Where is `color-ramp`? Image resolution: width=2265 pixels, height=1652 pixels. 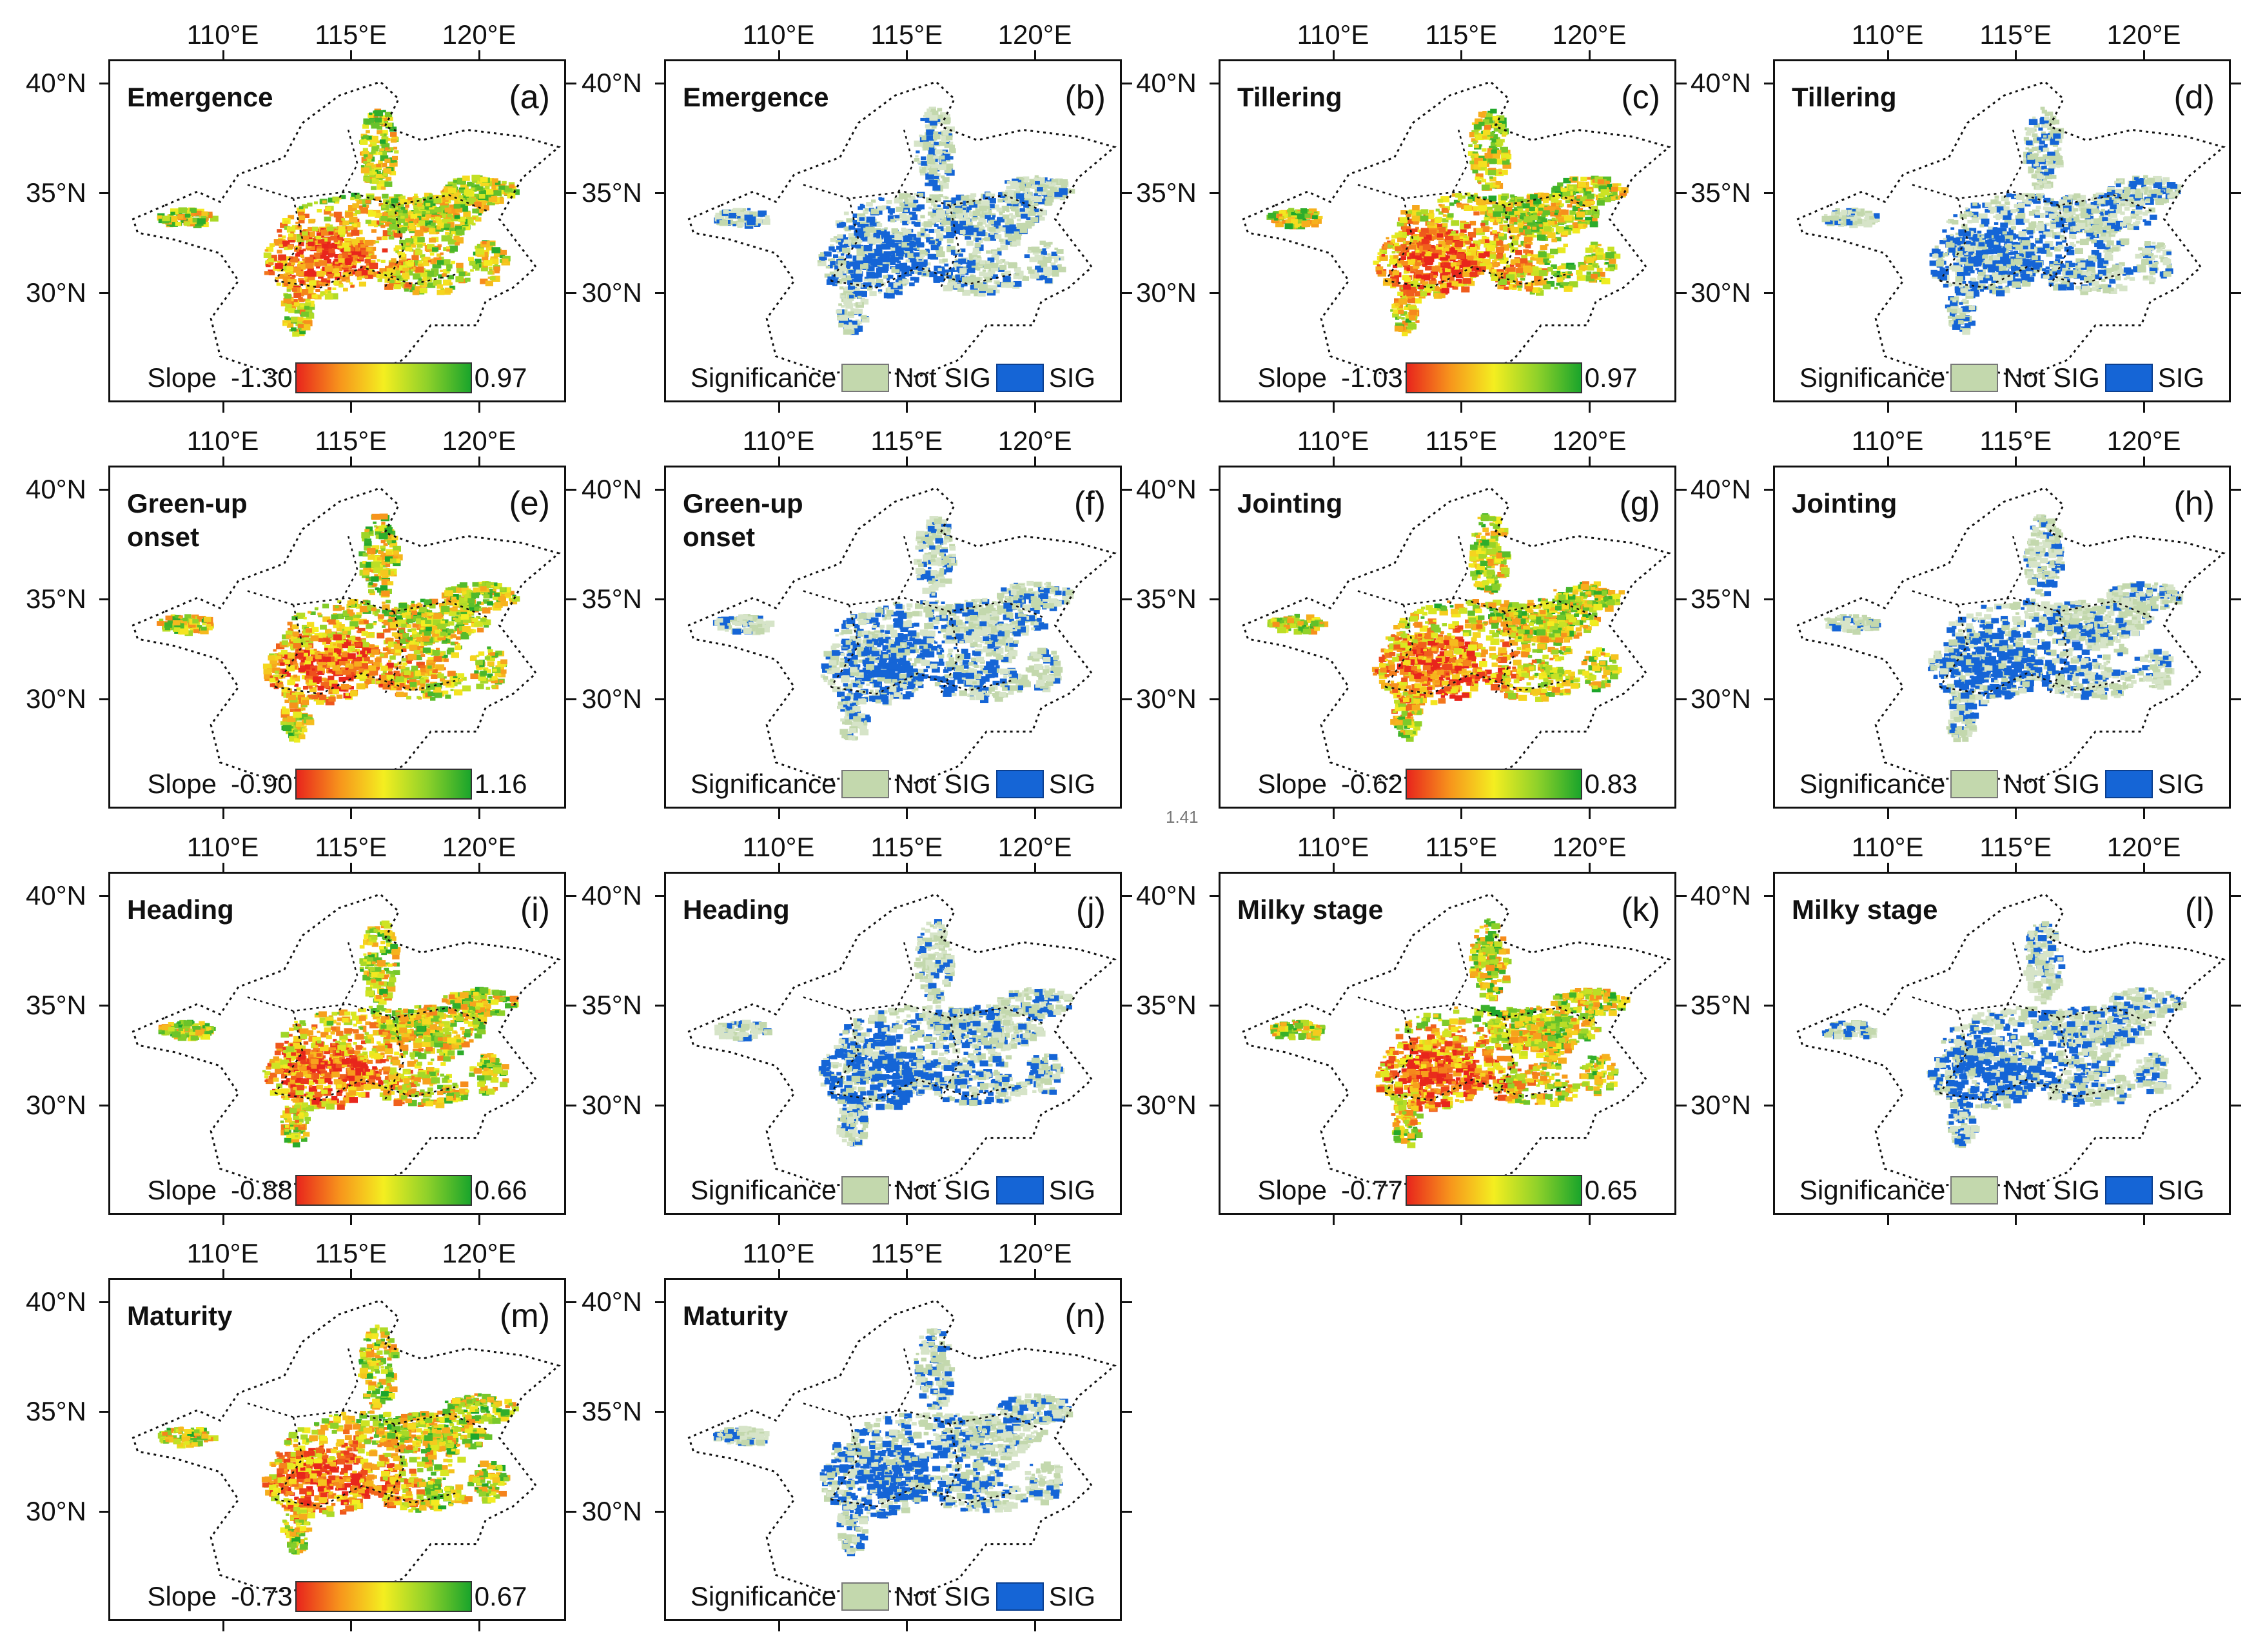 color-ramp is located at coordinates (1494, 785).